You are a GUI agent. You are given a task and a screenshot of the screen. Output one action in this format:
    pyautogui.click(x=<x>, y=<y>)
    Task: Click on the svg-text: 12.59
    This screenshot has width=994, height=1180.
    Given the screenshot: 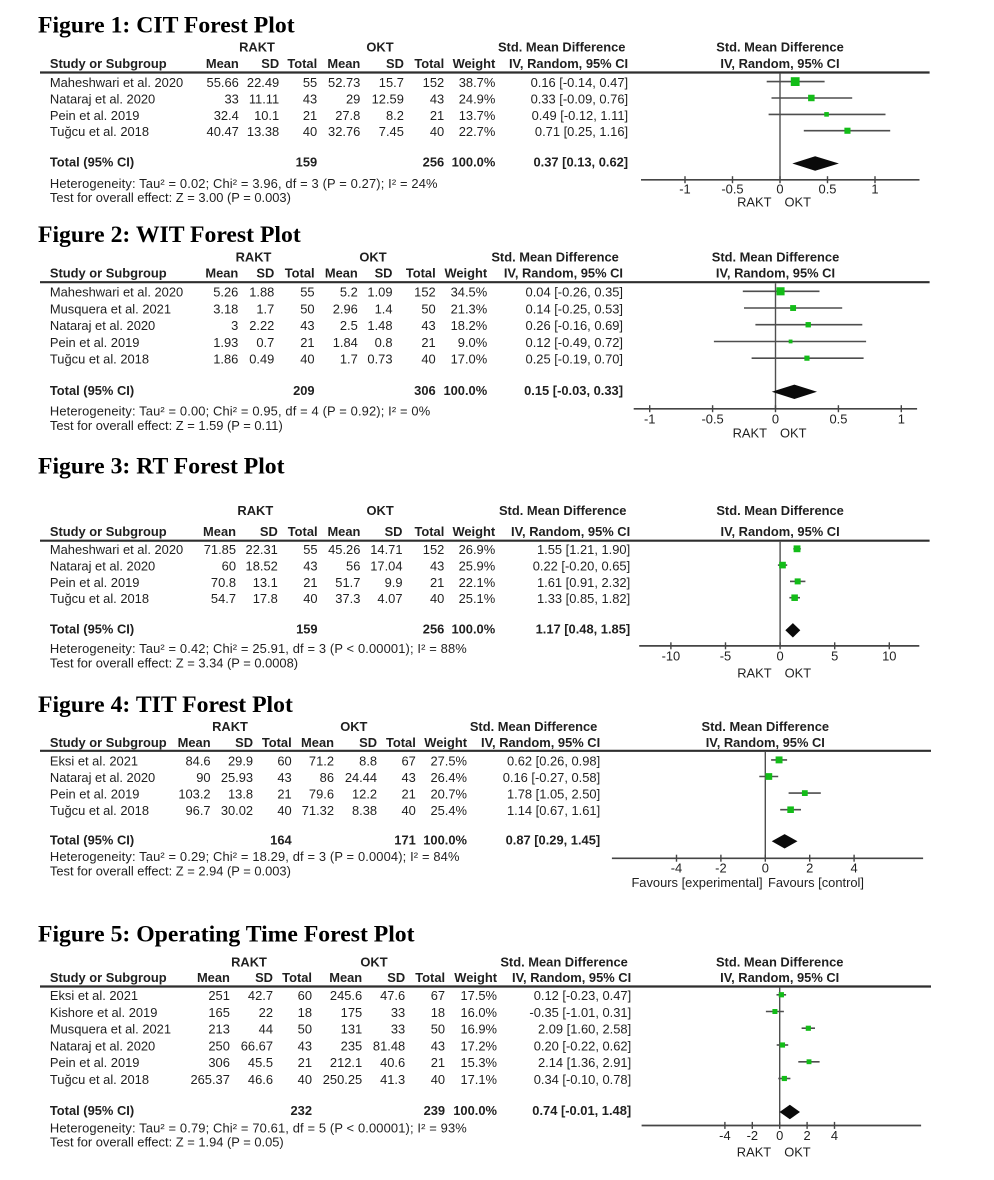 What is the action you would take?
    pyautogui.click(x=388, y=98)
    